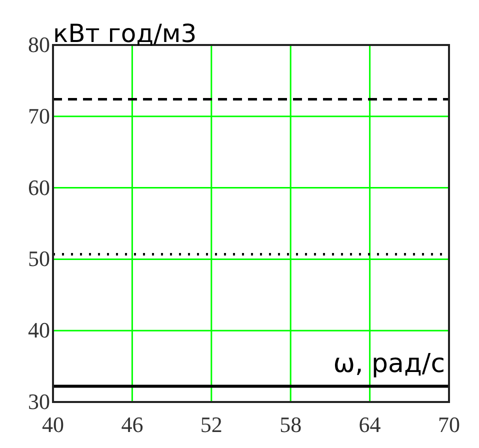 The height and width of the screenshot is (448, 479). Describe the element at coordinates (39, 330) in the screenshot. I see `y-tick-label: 40` at that location.